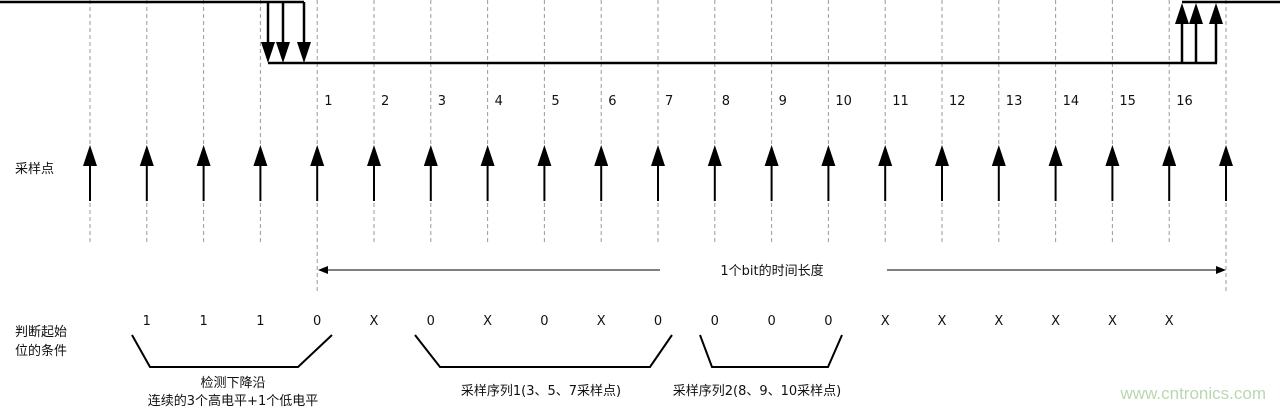 The width and height of the screenshot is (1280, 412). Describe the element at coordinates (543, 351) in the screenshot. I see `bracket-seq1` at that location.